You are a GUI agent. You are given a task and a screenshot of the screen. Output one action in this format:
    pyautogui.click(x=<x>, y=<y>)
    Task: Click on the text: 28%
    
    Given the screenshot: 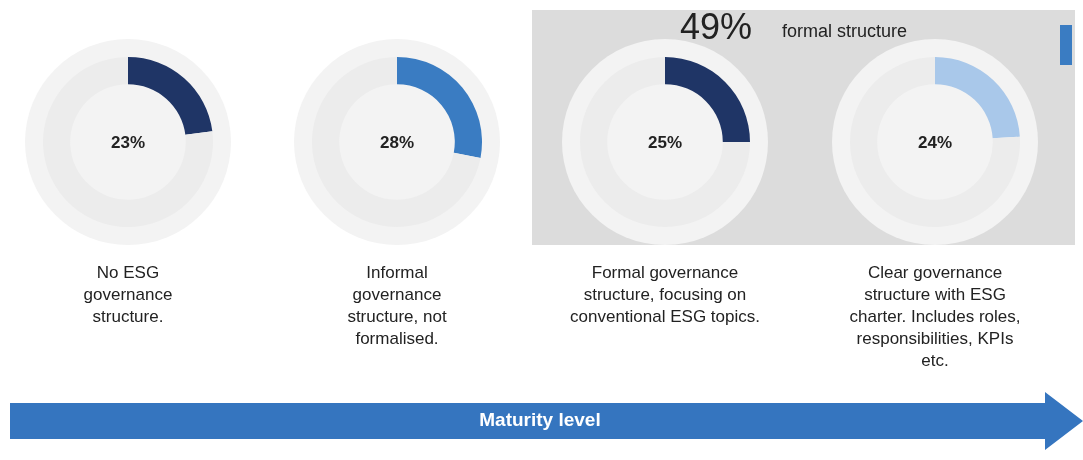 What is the action you would take?
    pyautogui.click(x=397, y=142)
    